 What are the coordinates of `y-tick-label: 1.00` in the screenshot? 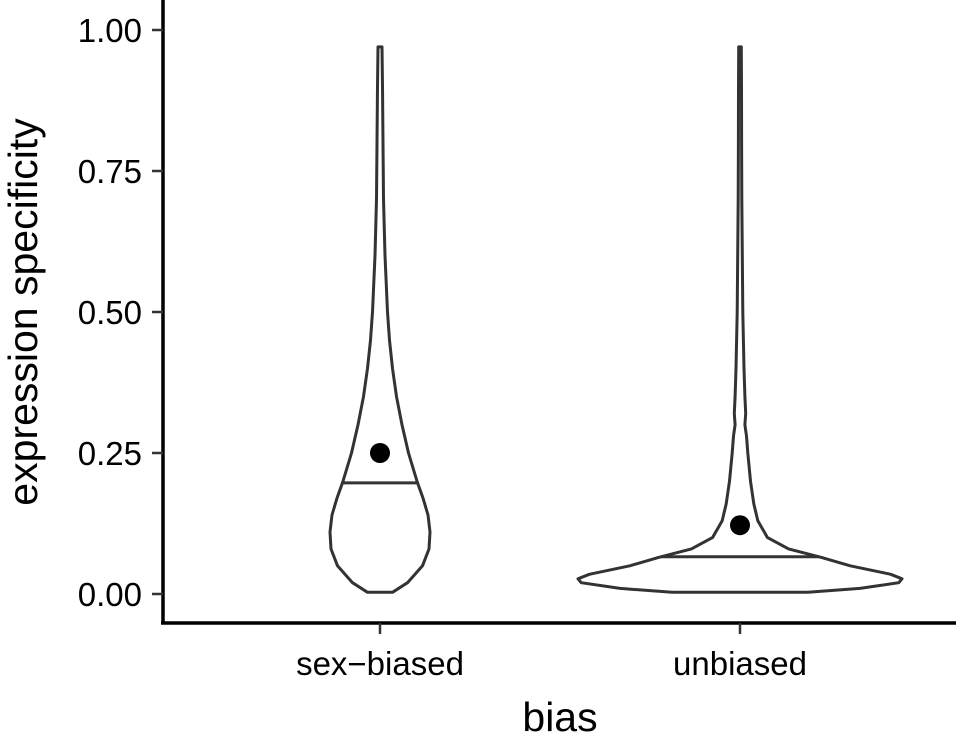 It's located at (110, 30).